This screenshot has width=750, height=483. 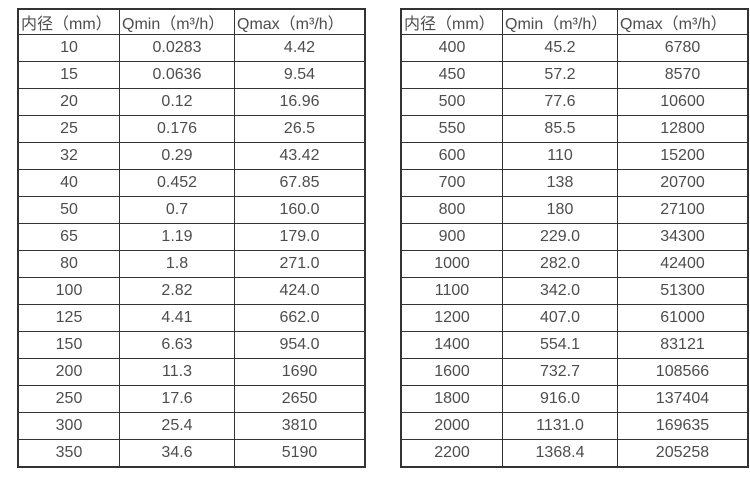 I want to click on qmin-cell: 34.6, so click(x=177, y=453).